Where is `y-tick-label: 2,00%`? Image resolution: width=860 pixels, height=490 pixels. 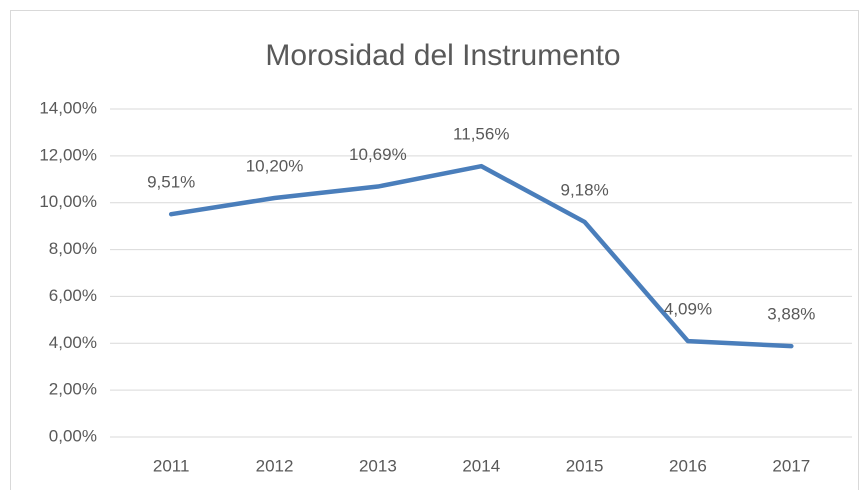 y-tick-label: 2,00% is located at coordinates (73, 389).